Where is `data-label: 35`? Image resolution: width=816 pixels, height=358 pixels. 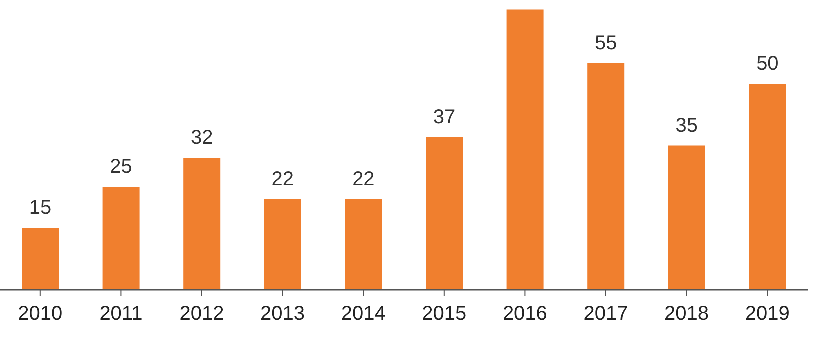
data-label: 35 is located at coordinates (687, 125).